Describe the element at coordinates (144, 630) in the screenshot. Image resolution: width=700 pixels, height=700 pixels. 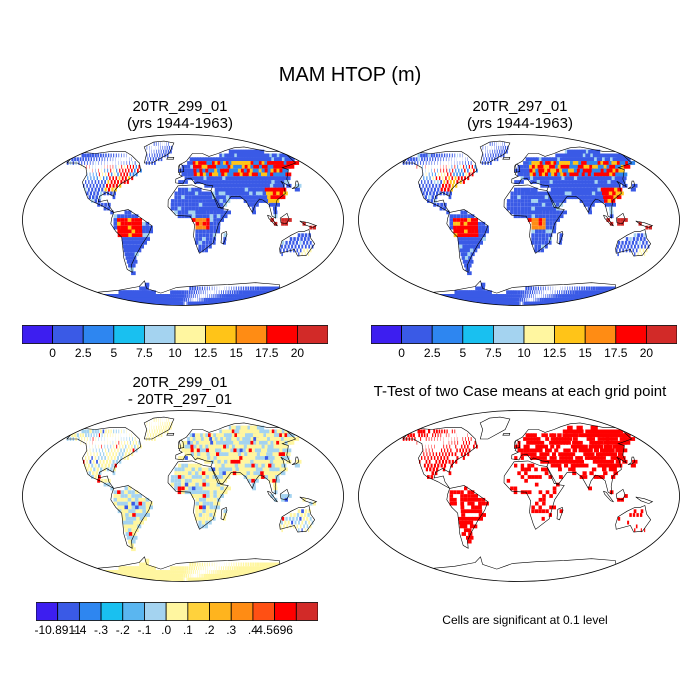
I see `colorbar-difference-tick-label: -.1` at that location.